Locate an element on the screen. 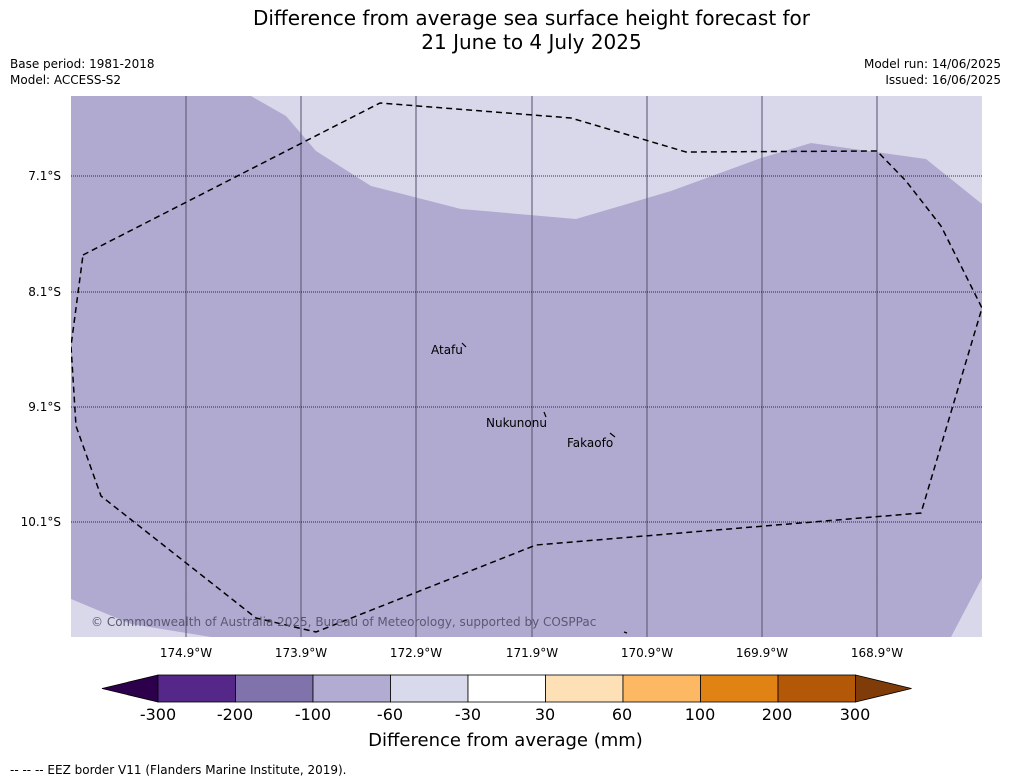 The image size is (1011, 781). lon-label-172-9: 172.9°W is located at coordinates (416, 653).